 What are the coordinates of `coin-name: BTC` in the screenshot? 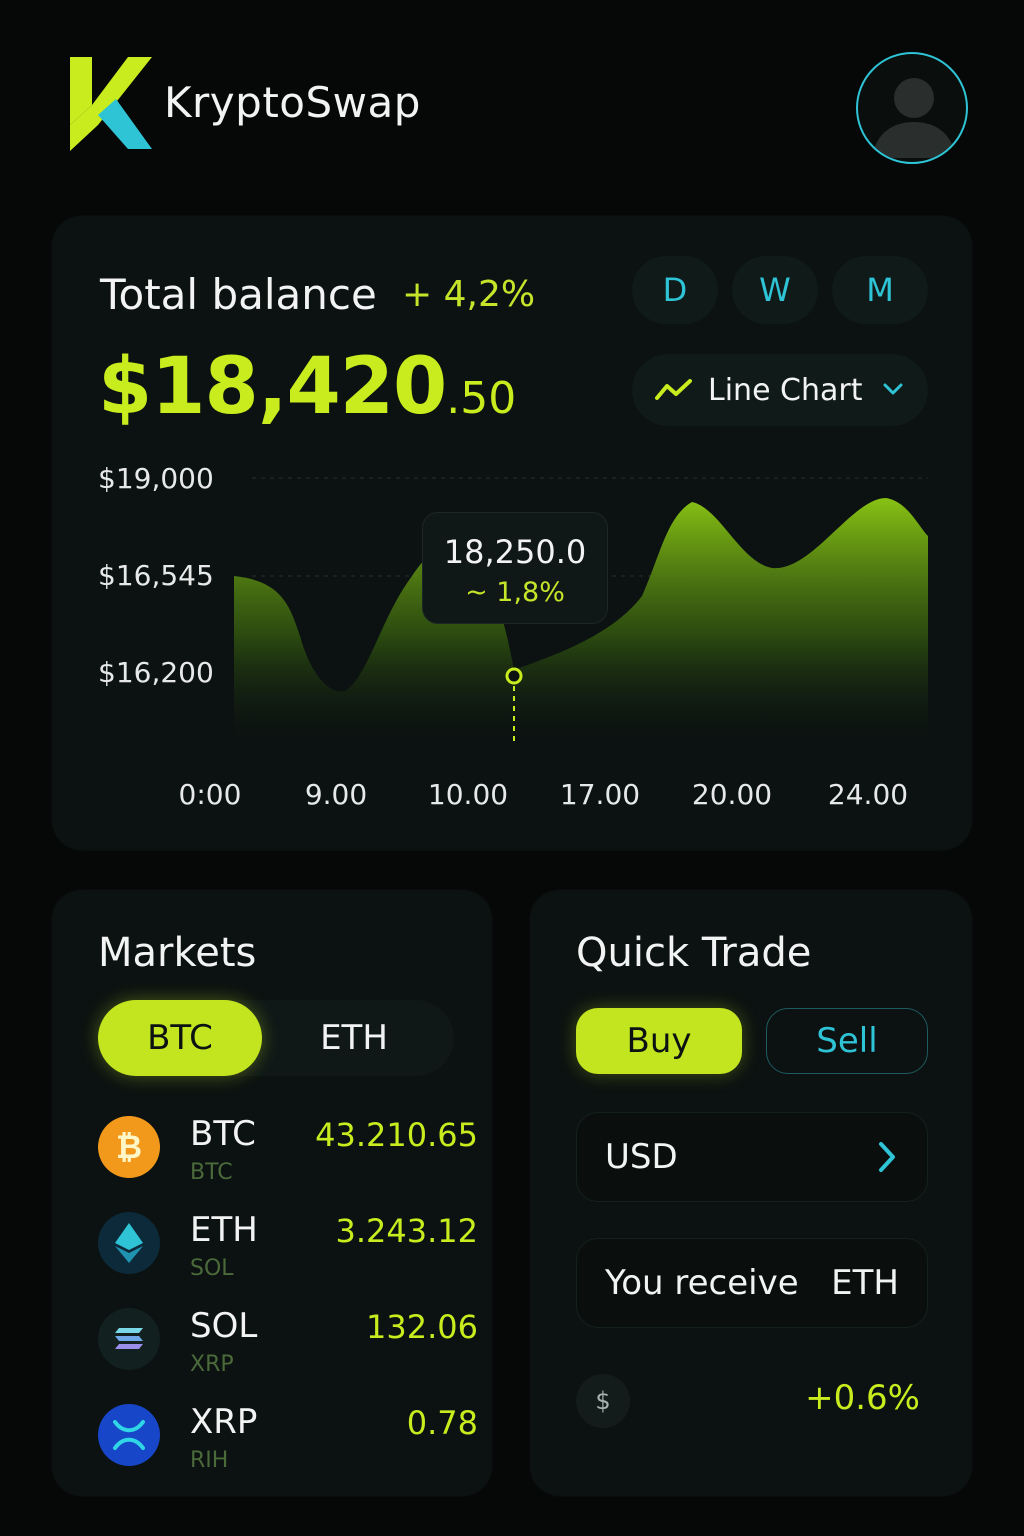 It's located at (223, 1134).